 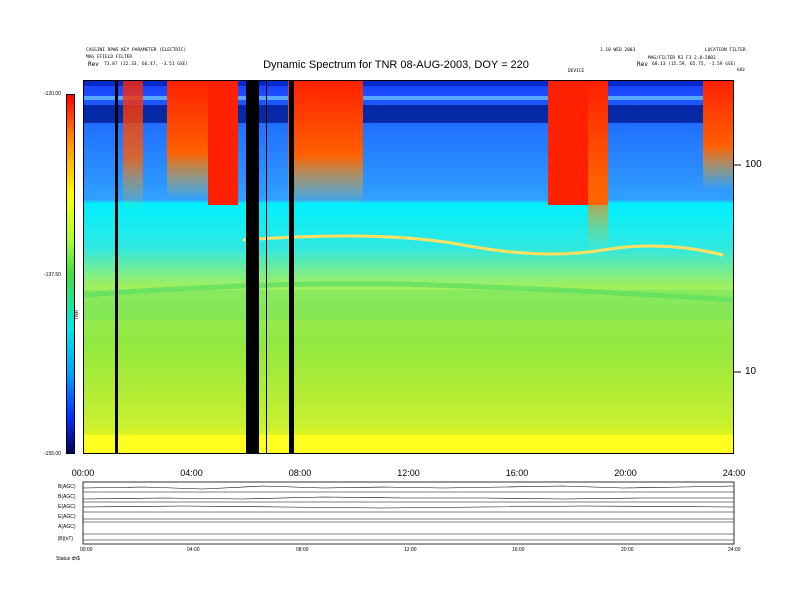 I want to click on header-right-rev-value: 68.13 (15.59, 65.75, -1.59 GSE), so click(x=694, y=64).